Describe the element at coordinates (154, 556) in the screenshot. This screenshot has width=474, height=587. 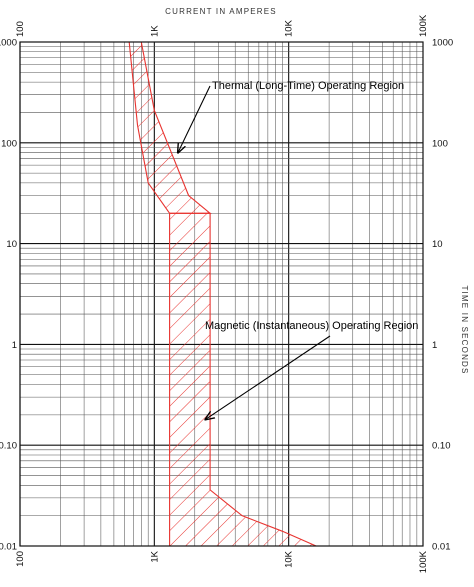
I see `x-tick-label-bottom: 1K` at that location.